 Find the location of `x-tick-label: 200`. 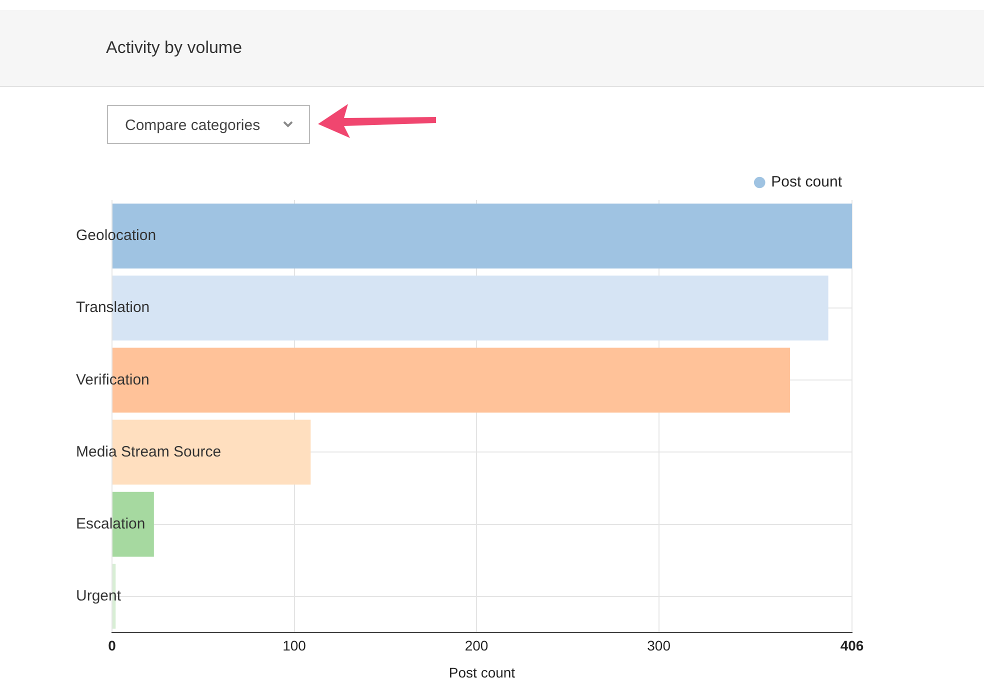

x-tick-label: 200 is located at coordinates (476, 646).